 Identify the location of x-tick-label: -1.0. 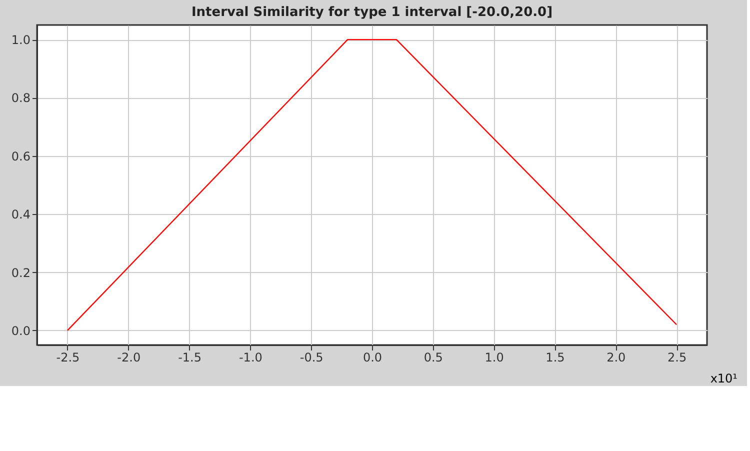
(250, 357).